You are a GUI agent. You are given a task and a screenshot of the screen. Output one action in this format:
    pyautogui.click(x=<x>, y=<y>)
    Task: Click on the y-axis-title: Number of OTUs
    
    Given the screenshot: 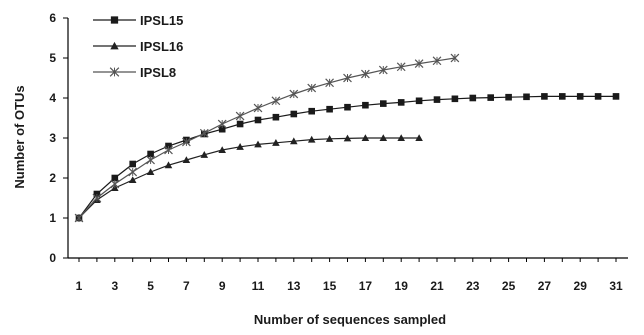 What is the action you would take?
    pyautogui.click(x=19, y=136)
    